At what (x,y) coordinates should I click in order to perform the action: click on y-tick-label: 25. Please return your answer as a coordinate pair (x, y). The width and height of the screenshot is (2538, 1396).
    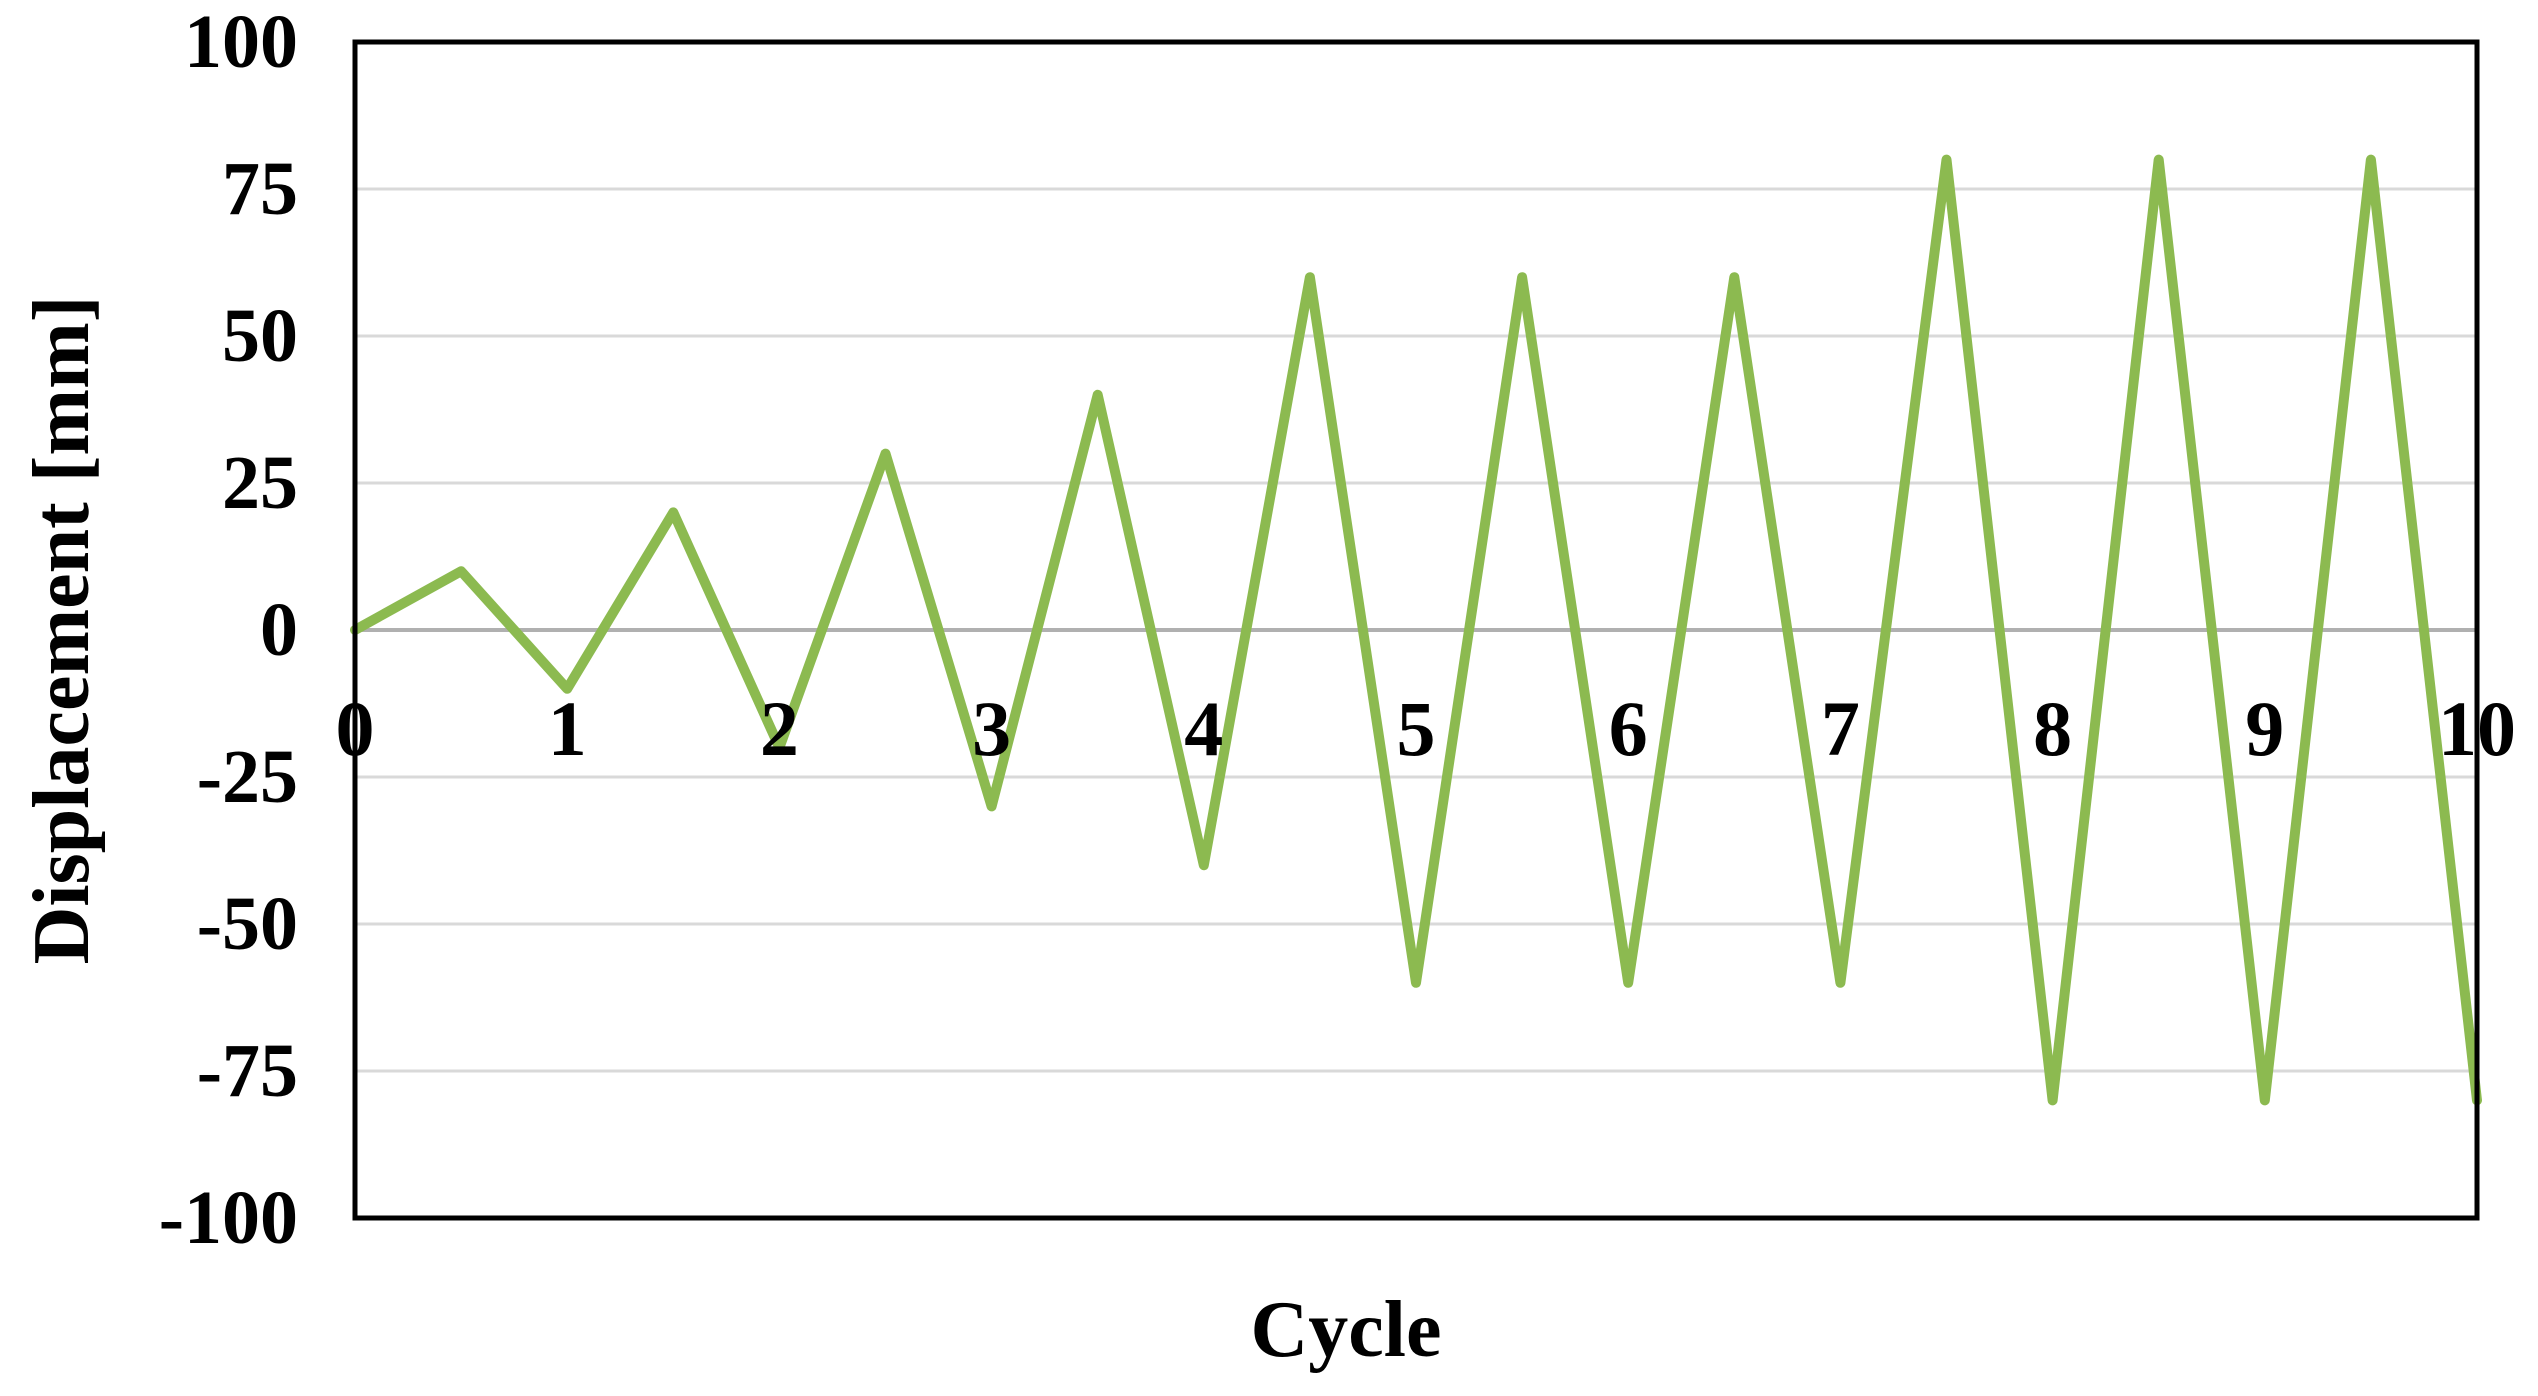
    Looking at the image, I should click on (260, 483).